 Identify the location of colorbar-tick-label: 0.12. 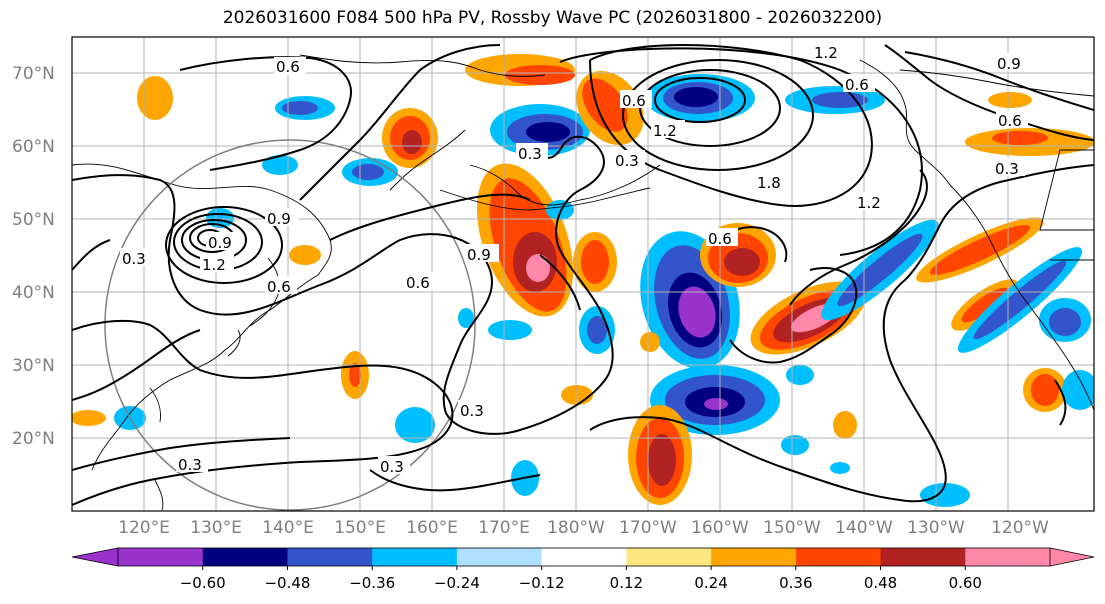
(626, 583).